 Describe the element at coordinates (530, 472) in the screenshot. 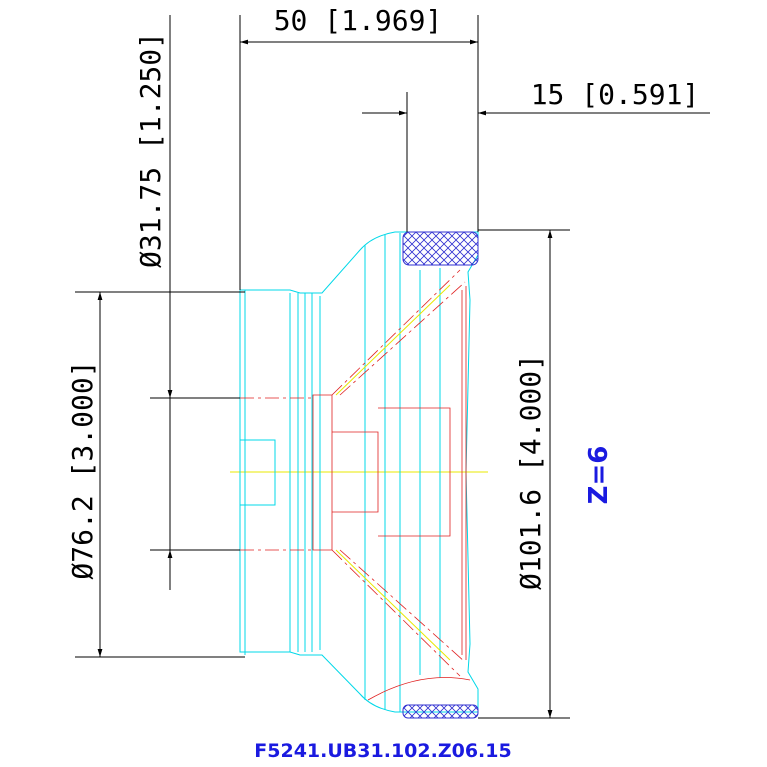

I see `dimension-label: Ø101.6 [4.000]` at that location.